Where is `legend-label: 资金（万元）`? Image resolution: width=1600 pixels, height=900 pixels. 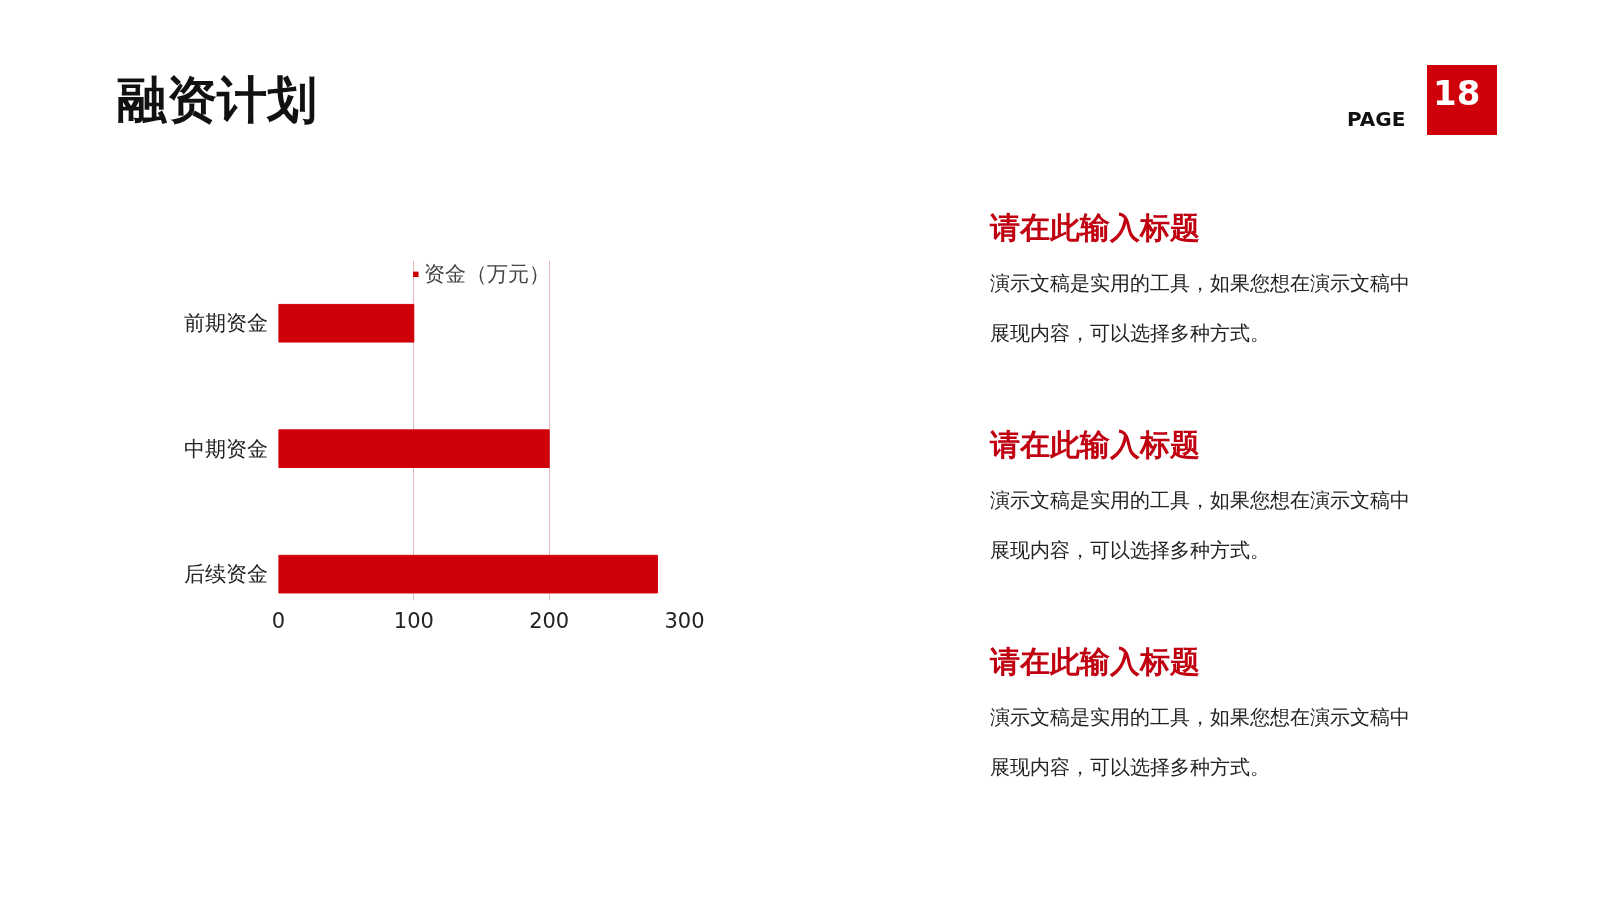
legend-label: 资金（万元） is located at coordinates (486, 274).